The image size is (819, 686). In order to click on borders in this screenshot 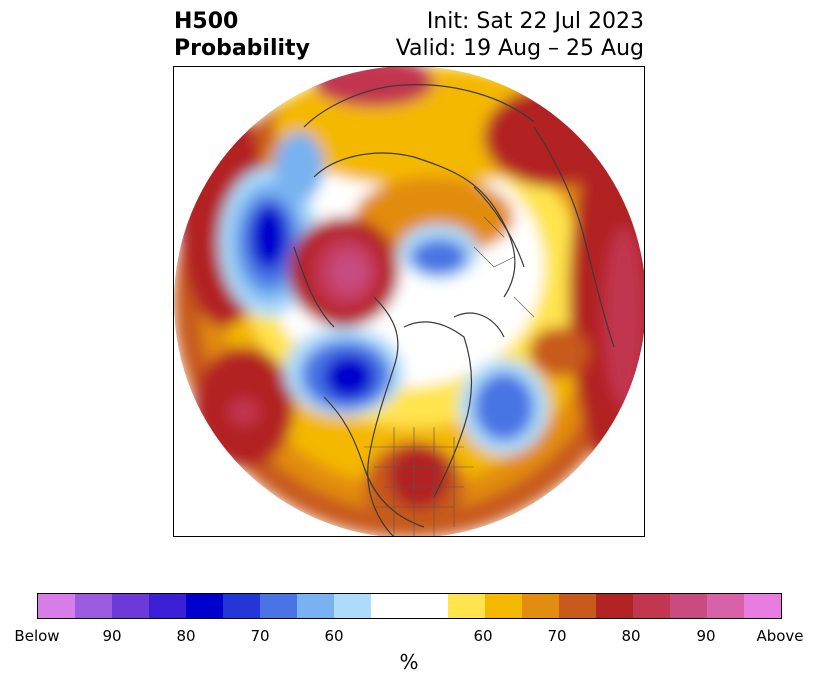, I will do `click(449, 376)`.